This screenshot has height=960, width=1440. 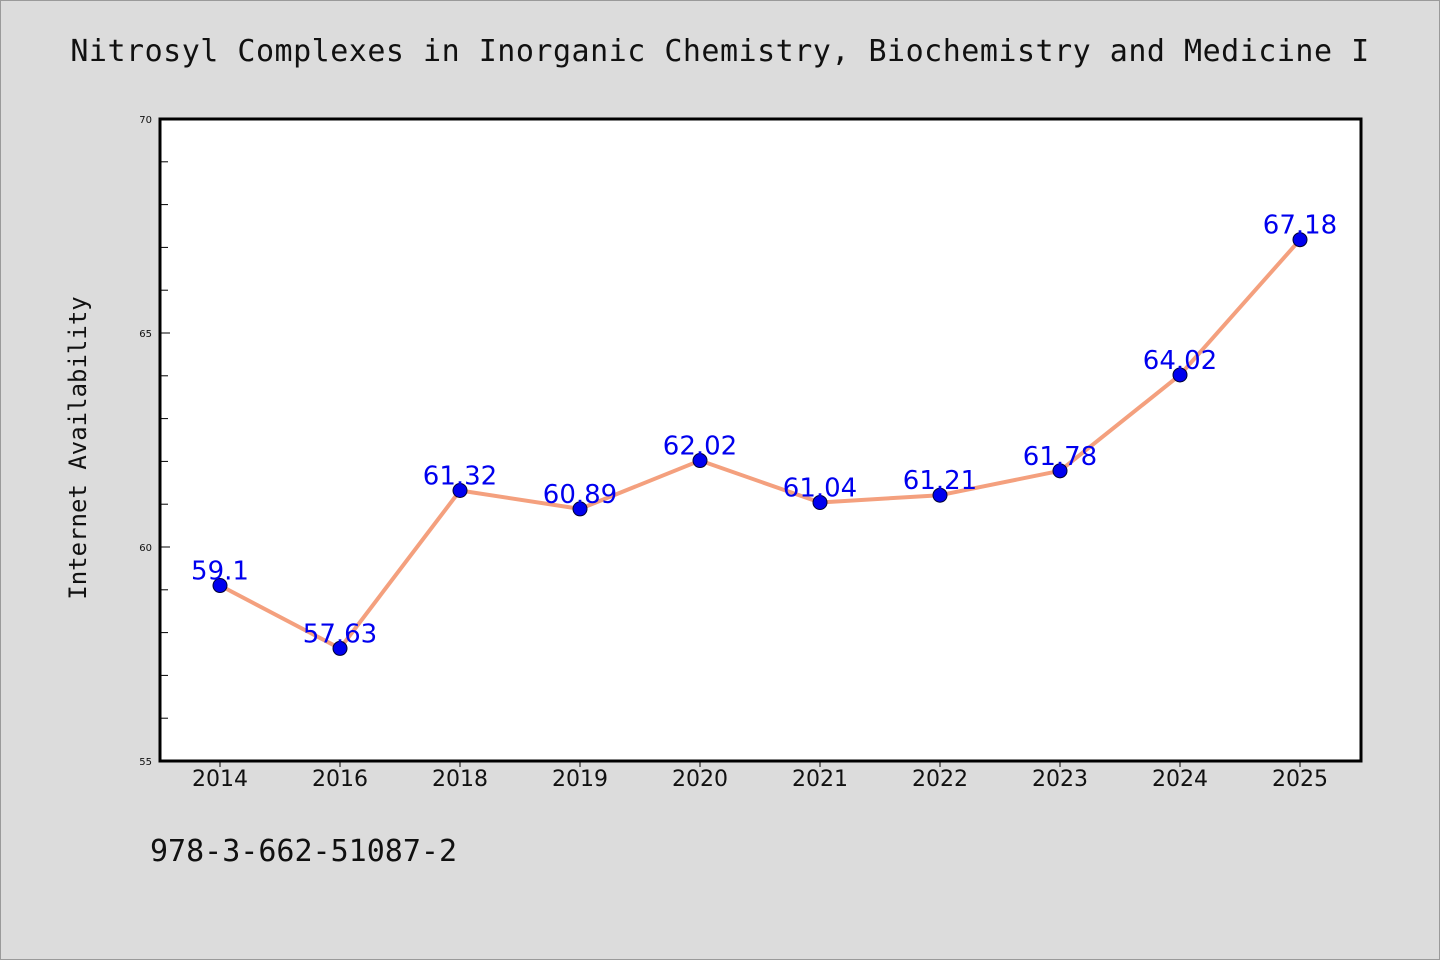 I want to click on x-tick-label: 2024, so click(x=1180, y=779).